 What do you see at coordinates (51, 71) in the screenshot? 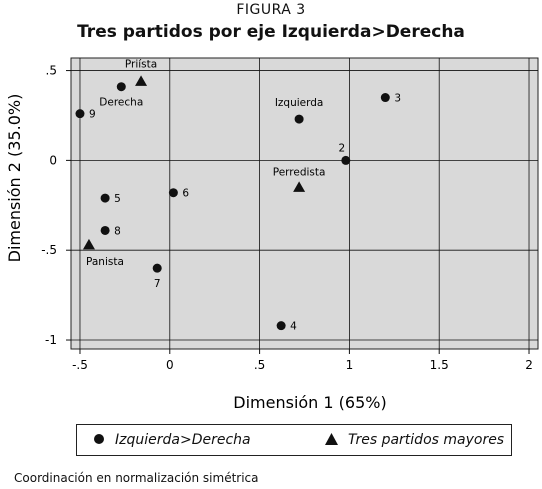
I see `y-tick-label: .5` at bounding box center [51, 71].